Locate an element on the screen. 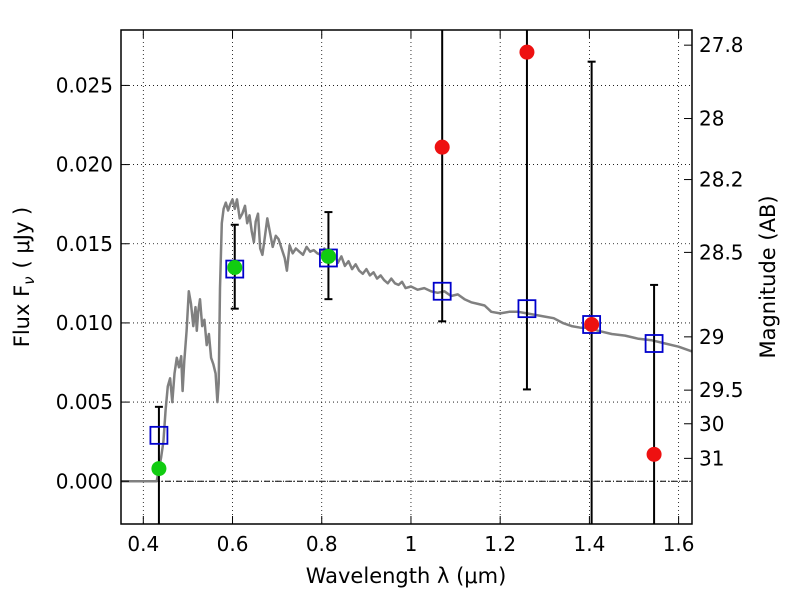 The image size is (800, 605). magnitude-tick-label: 27.8 is located at coordinates (721, 45).